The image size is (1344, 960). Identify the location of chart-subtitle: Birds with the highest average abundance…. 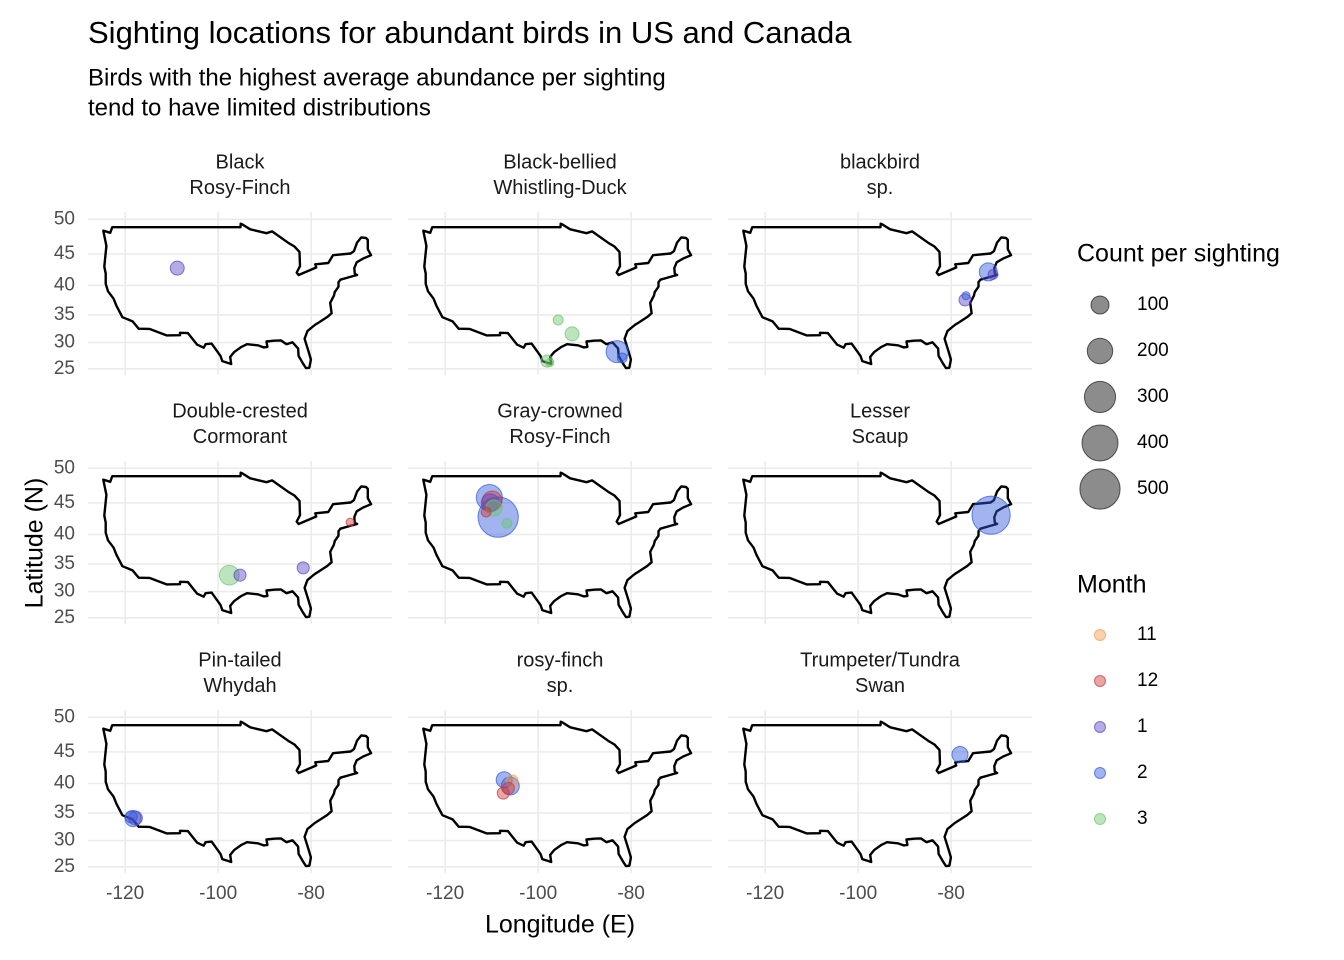
(377, 77).